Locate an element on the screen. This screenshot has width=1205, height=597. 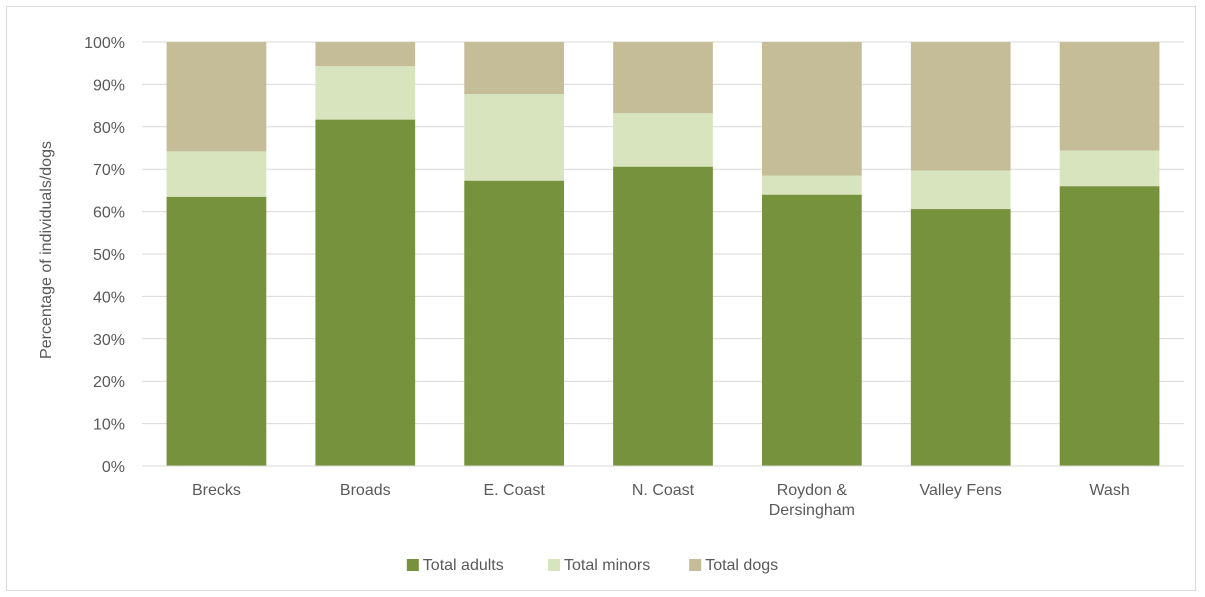
x-category-label-line: Broads is located at coordinates (365, 490).